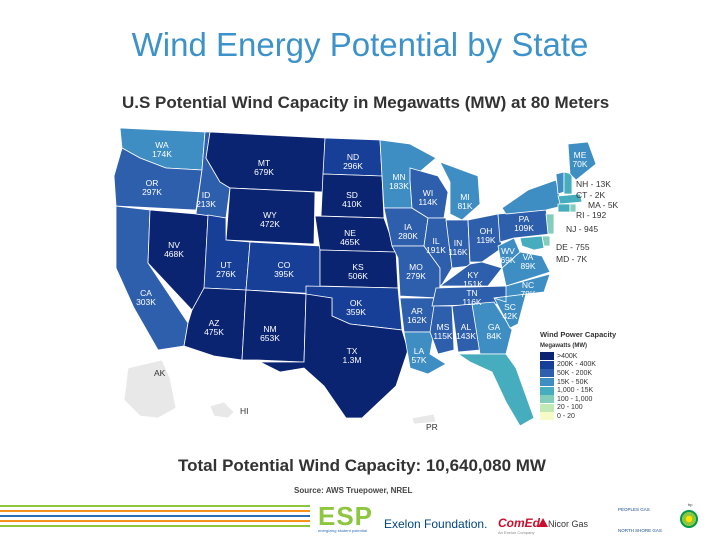 This screenshot has height=540, width=720. I want to click on state-value-tx: 1.3M, so click(352, 360).